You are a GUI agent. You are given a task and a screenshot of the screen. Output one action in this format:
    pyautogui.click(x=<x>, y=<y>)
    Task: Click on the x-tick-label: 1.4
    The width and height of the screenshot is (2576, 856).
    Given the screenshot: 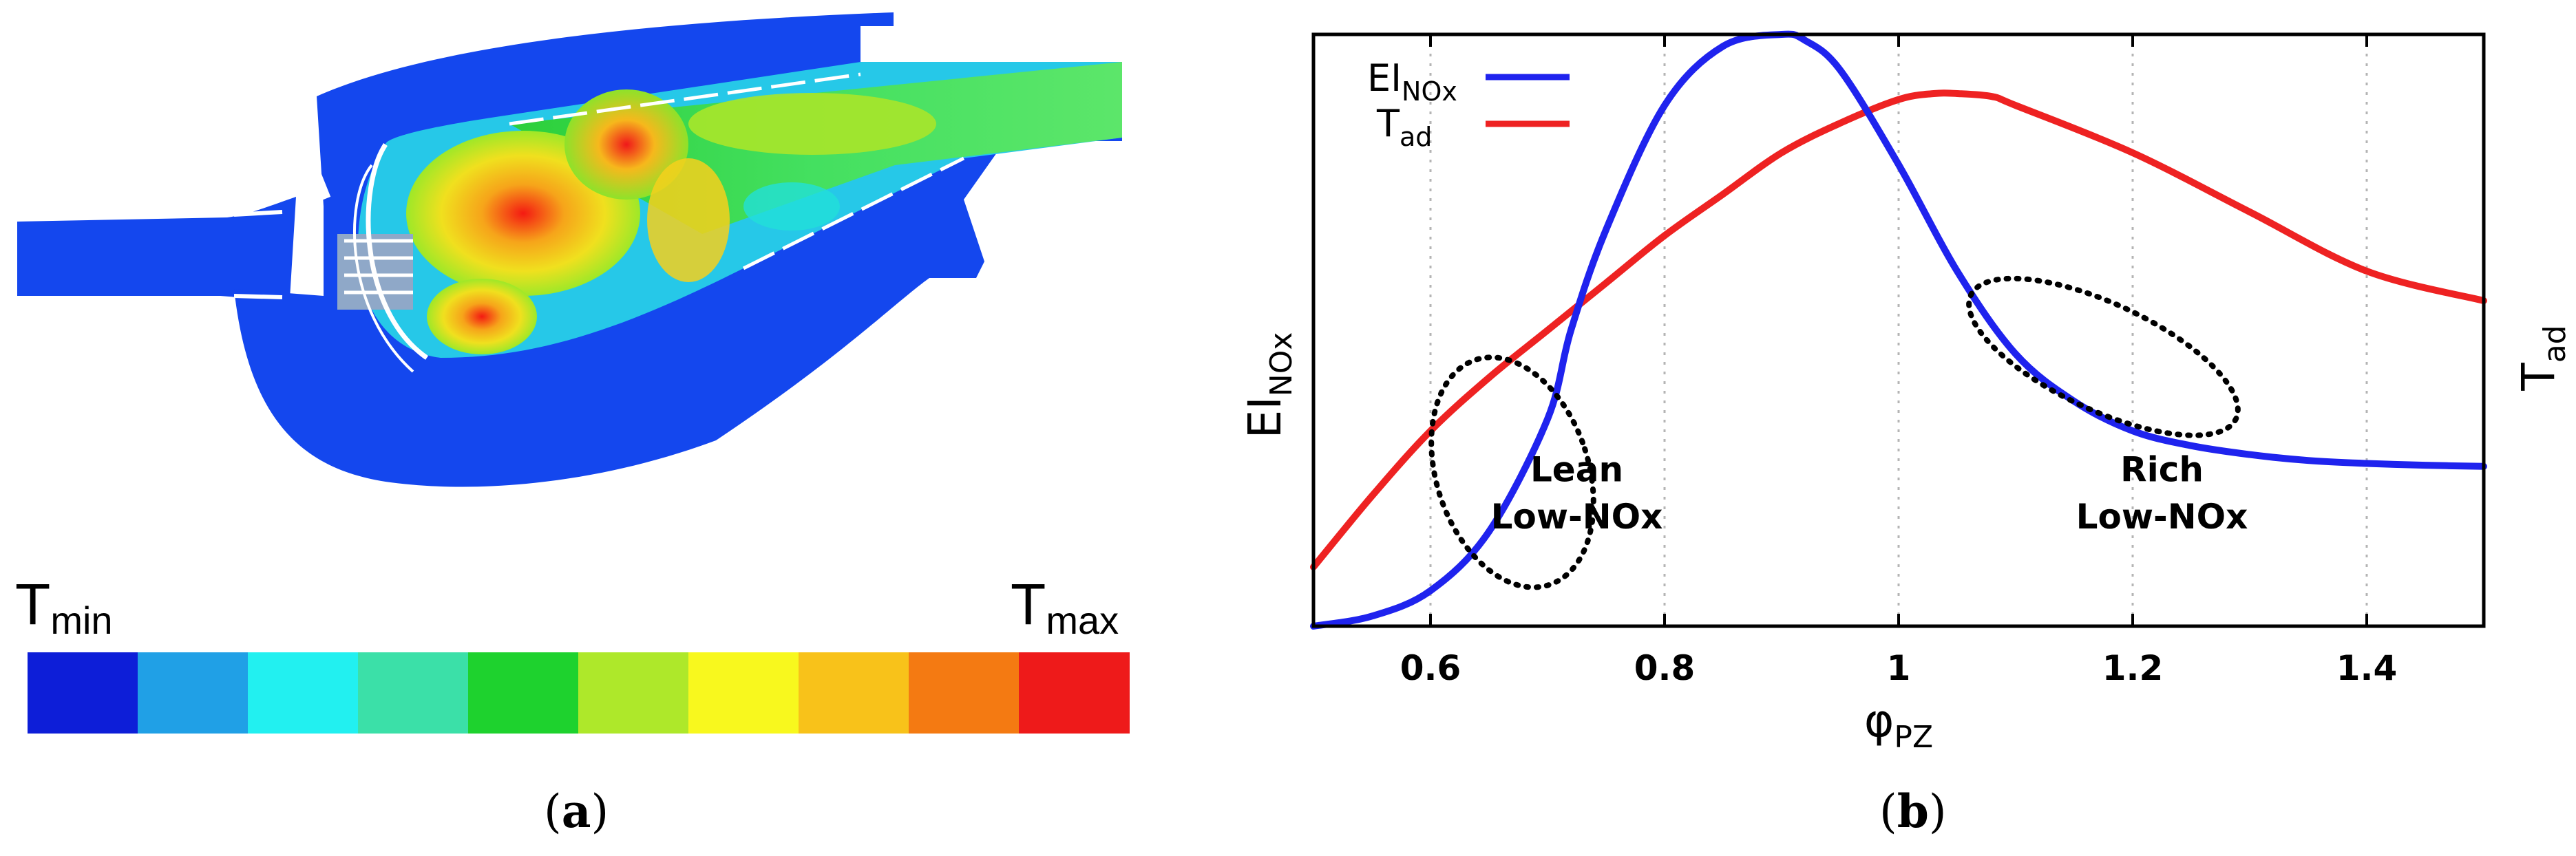 What is the action you would take?
    pyautogui.click(x=2367, y=668)
    